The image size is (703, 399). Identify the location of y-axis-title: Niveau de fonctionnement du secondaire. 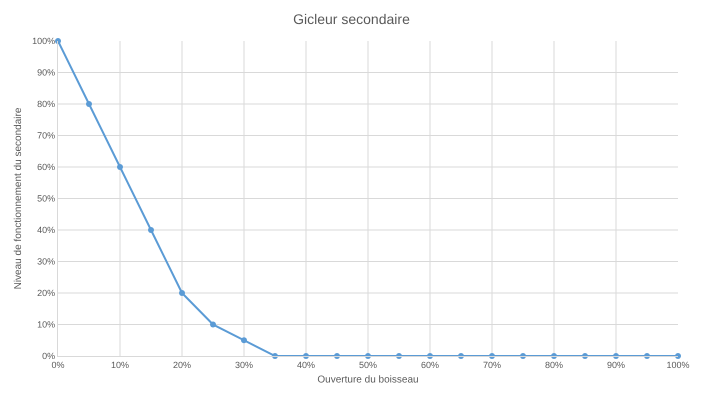
(18, 198).